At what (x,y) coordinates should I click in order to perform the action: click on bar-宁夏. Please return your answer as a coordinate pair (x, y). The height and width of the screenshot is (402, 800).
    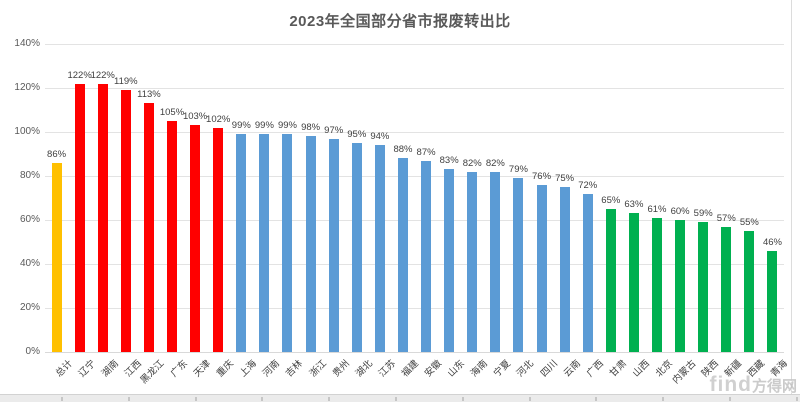
    Looking at the image, I should click on (495, 261).